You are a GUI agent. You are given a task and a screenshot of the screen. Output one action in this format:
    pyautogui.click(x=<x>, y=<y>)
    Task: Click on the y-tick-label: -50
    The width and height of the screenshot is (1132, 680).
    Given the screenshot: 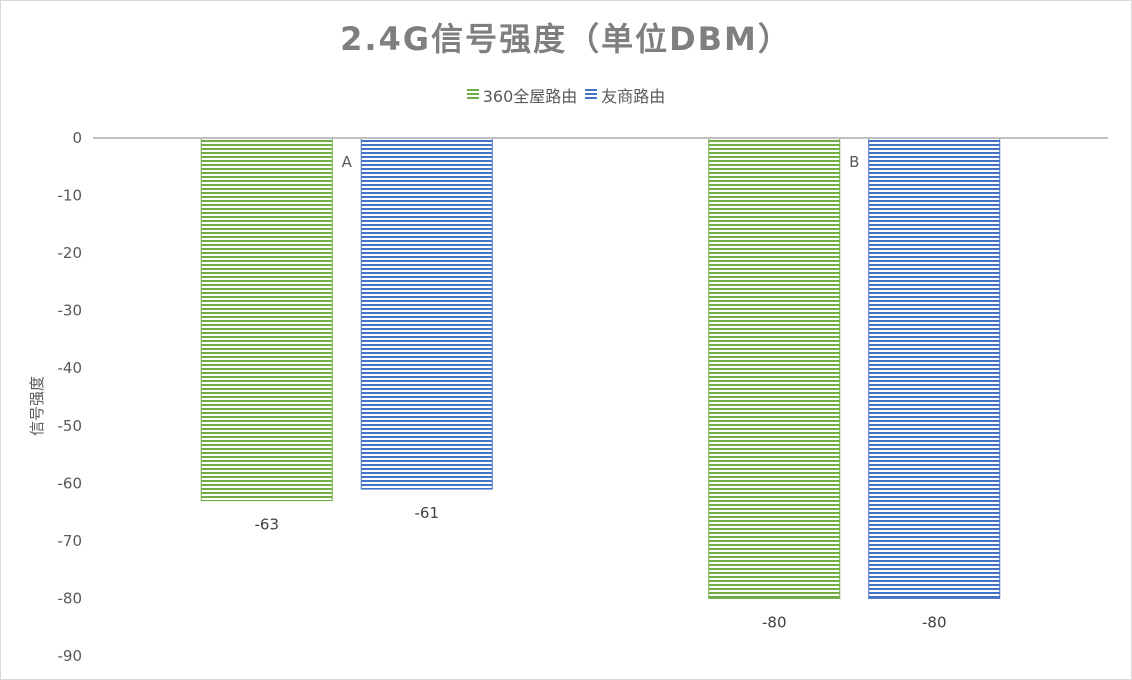 What is the action you would take?
    pyautogui.click(x=70, y=426)
    